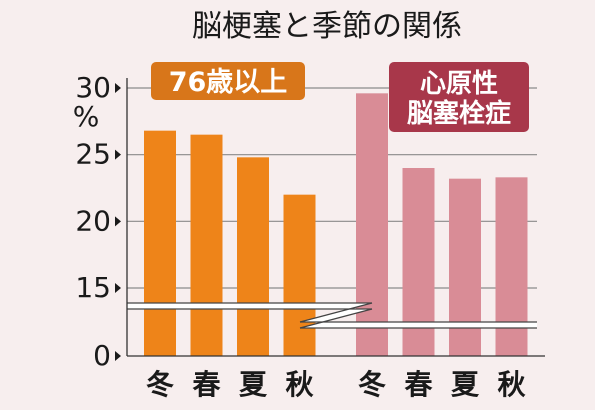 Image resolution: width=595 pixels, height=410 pixels. I want to click on label-box-red, so click(459, 97).